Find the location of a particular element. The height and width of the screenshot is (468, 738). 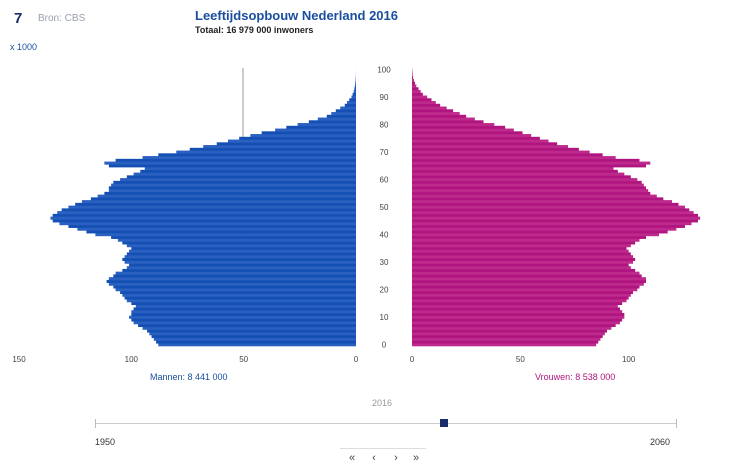

slider-track is located at coordinates (386, 423).